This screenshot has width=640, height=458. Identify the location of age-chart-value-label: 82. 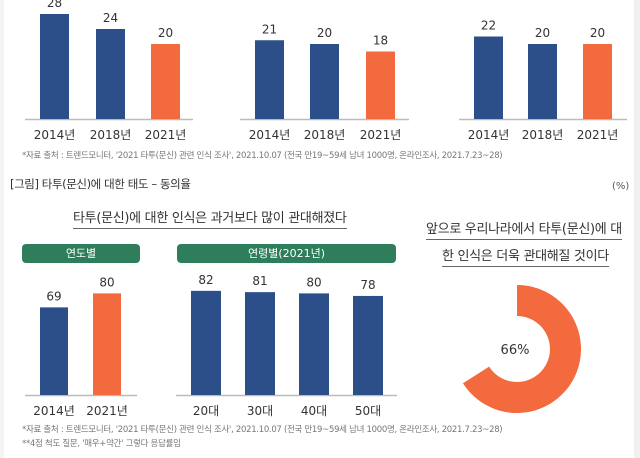
(205, 280).